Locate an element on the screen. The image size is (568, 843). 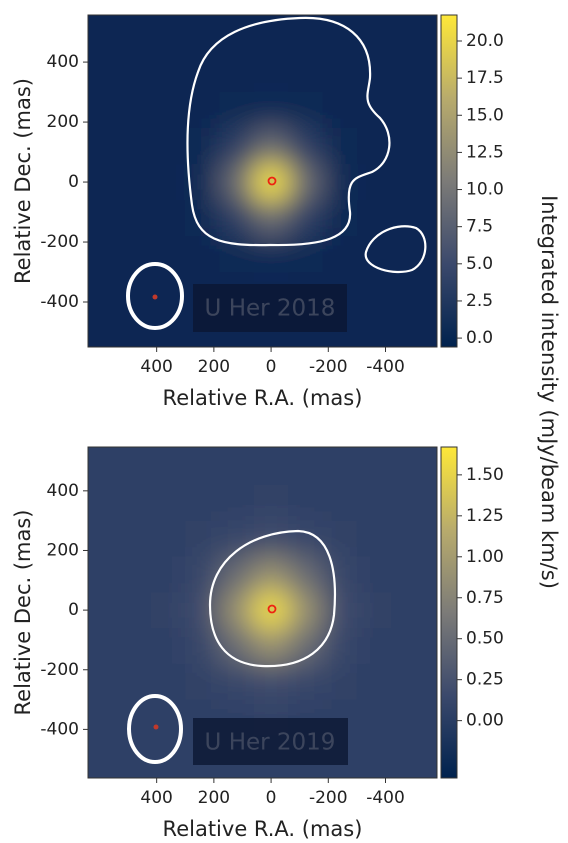
star-position is located at coordinates (156, 727).